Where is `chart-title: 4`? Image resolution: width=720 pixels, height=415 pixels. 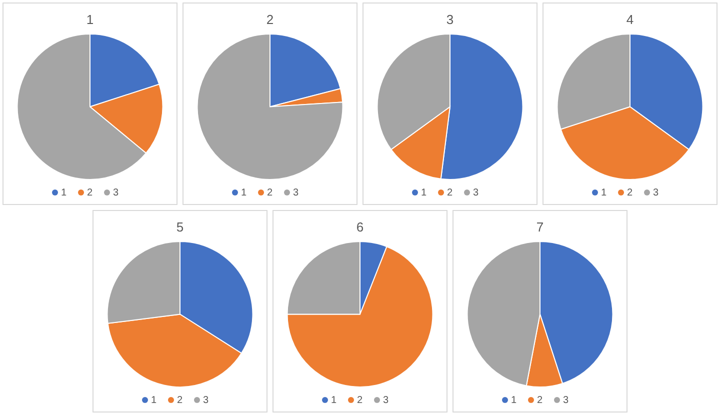
chart-title: 4 is located at coordinates (630, 19).